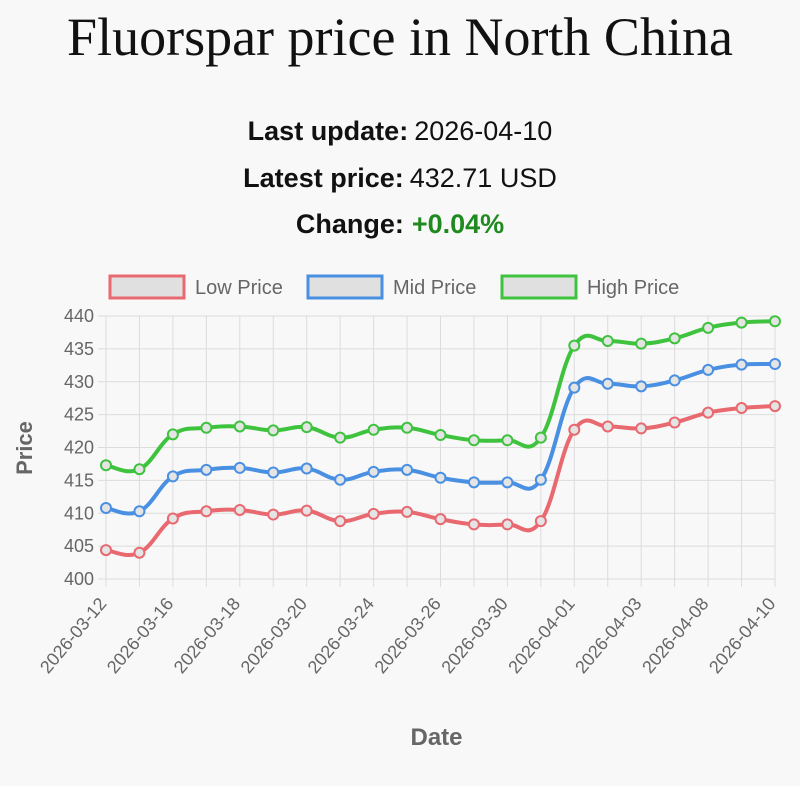 This screenshot has height=786, width=800. I want to click on x-tick-label: 2026-03-26, so click(407, 635).